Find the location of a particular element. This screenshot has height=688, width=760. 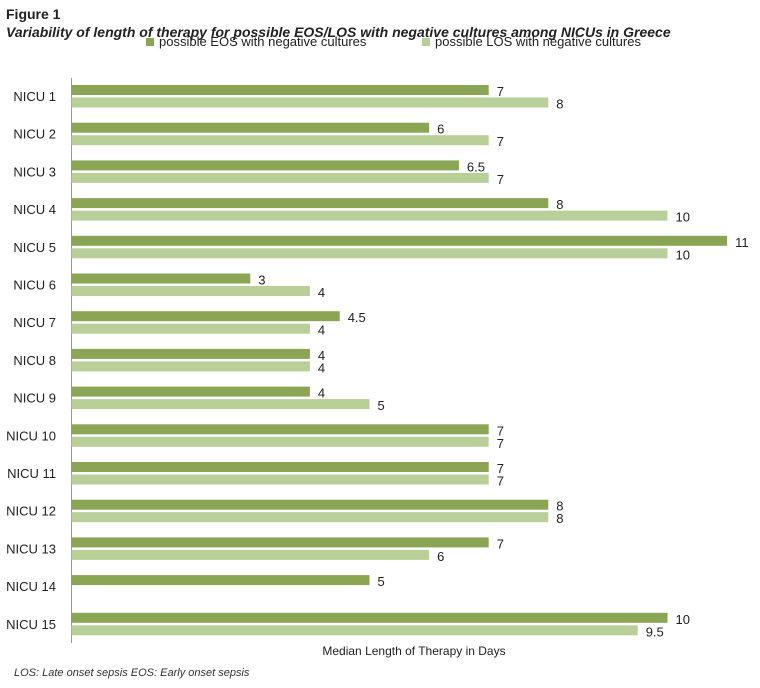

legend-item-los: possible LOS with negative cultures is located at coordinates (531, 41).